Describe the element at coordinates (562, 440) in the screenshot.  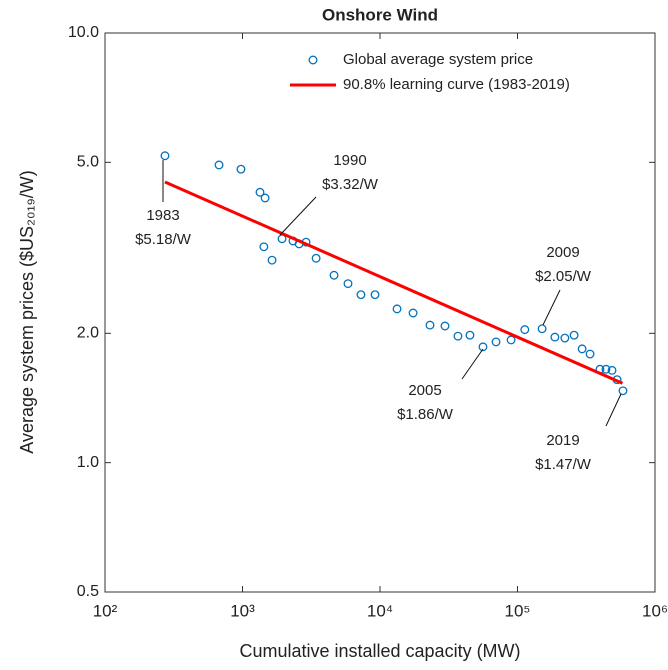
I see `annotation: 2019` at that location.